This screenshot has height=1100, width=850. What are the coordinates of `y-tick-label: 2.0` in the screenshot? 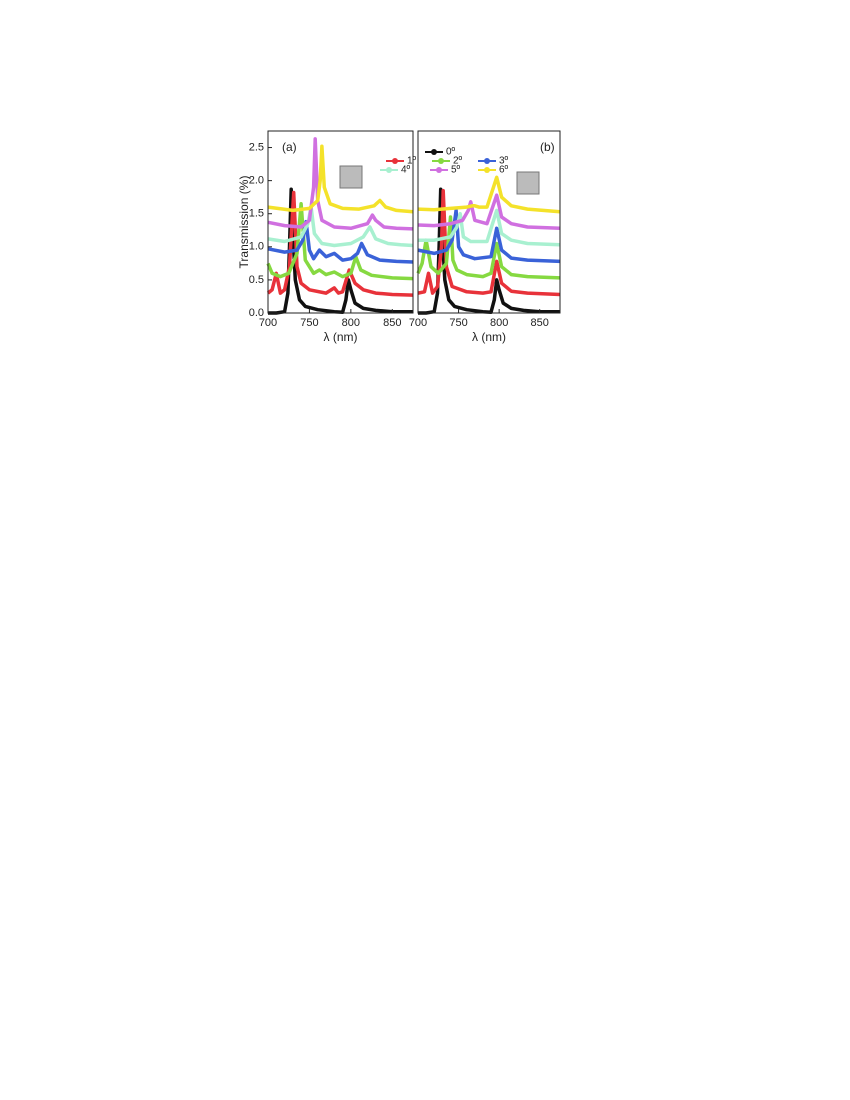 It's located at (256, 181).